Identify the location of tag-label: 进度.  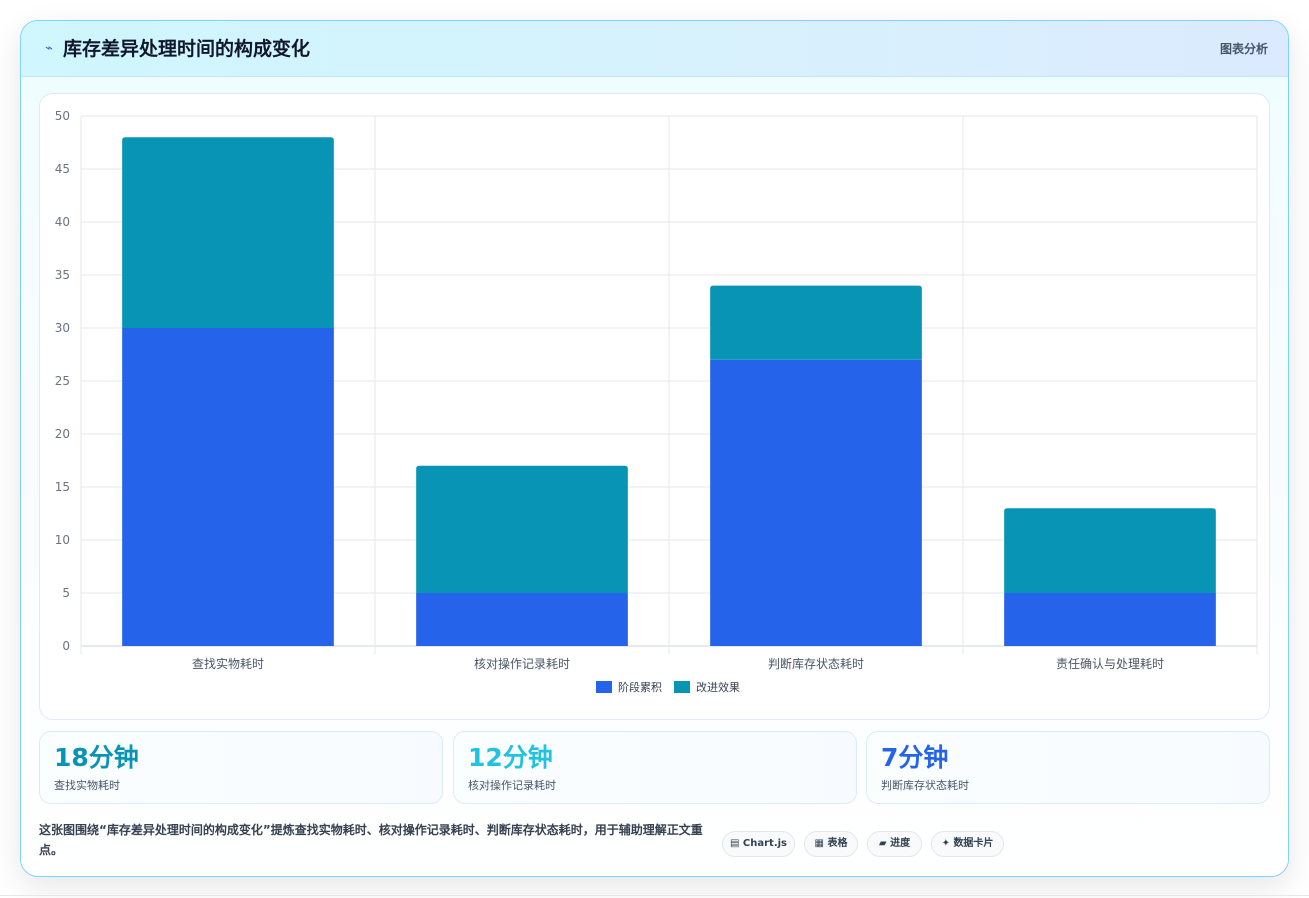
(900, 843).